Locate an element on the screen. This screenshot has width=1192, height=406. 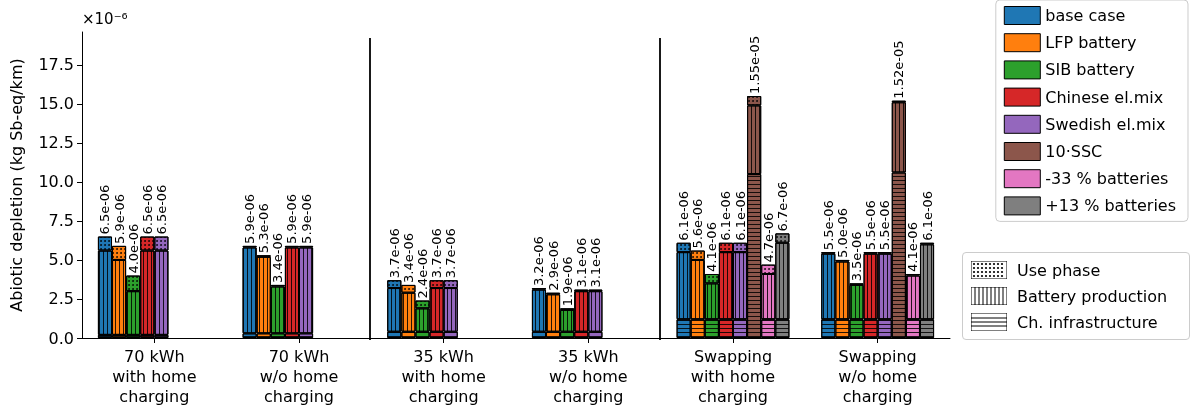
text: ×10⁻⁶ is located at coordinates (105, 19).